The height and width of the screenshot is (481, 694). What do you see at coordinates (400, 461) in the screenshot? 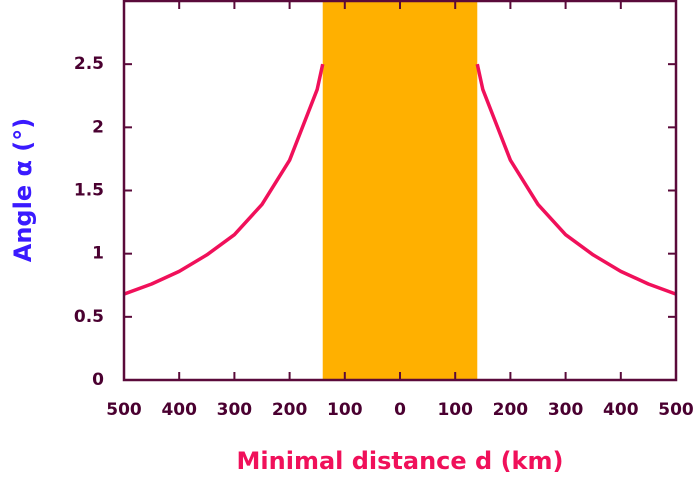
I see `x-axis-label: Minimal distance d (km)` at bounding box center [400, 461].